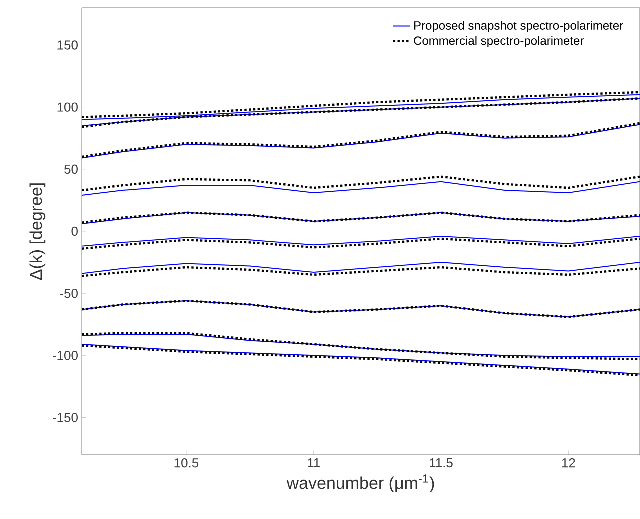 The image size is (640, 519). What do you see at coordinates (360, 483) in the screenshot?
I see `x-axis-title: wavenumber (μm$^{-1}$)` at bounding box center [360, 483].